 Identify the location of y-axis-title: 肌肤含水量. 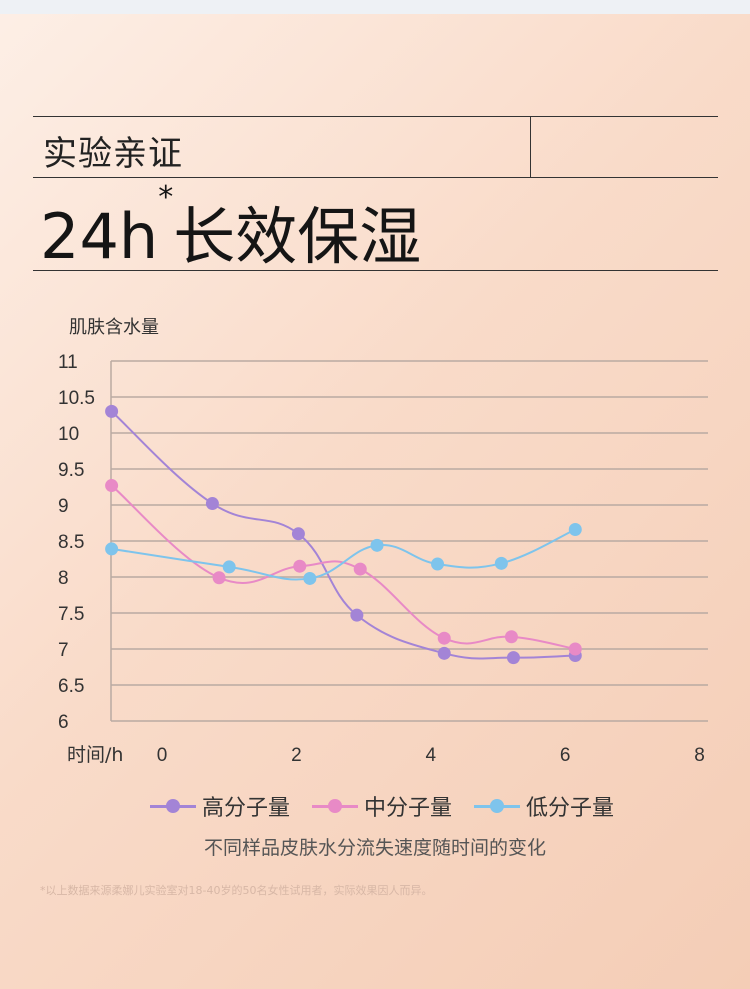
(114, 327).